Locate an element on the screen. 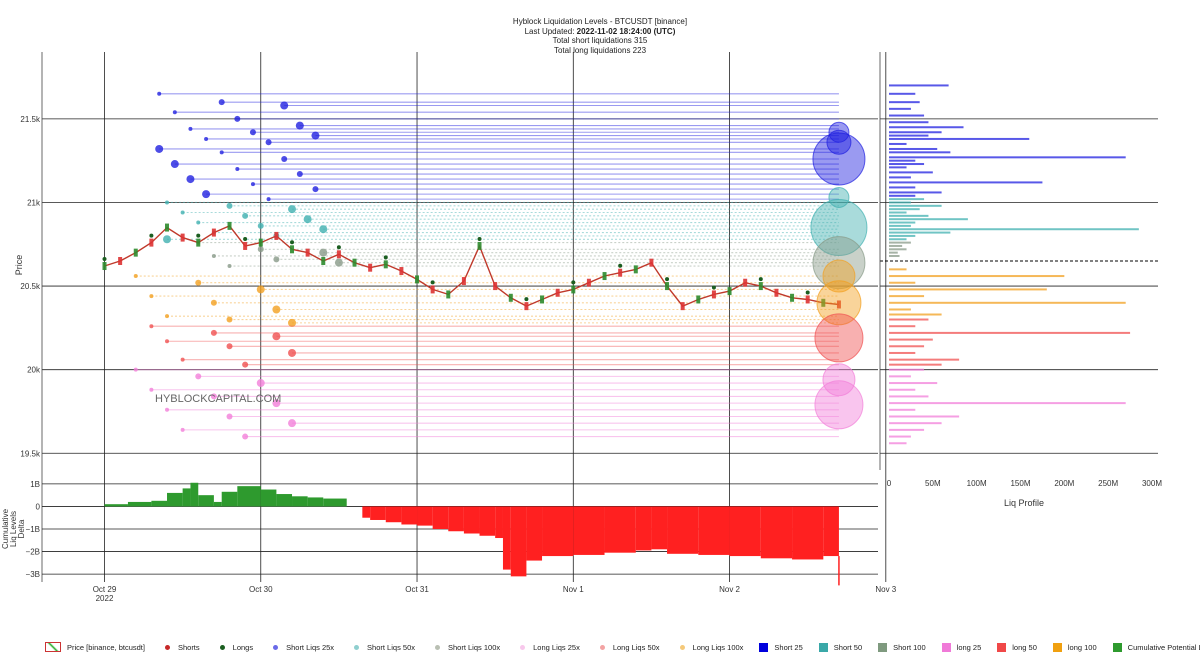  profile-tick-label: 250M is located at coordinates (1108, 483).